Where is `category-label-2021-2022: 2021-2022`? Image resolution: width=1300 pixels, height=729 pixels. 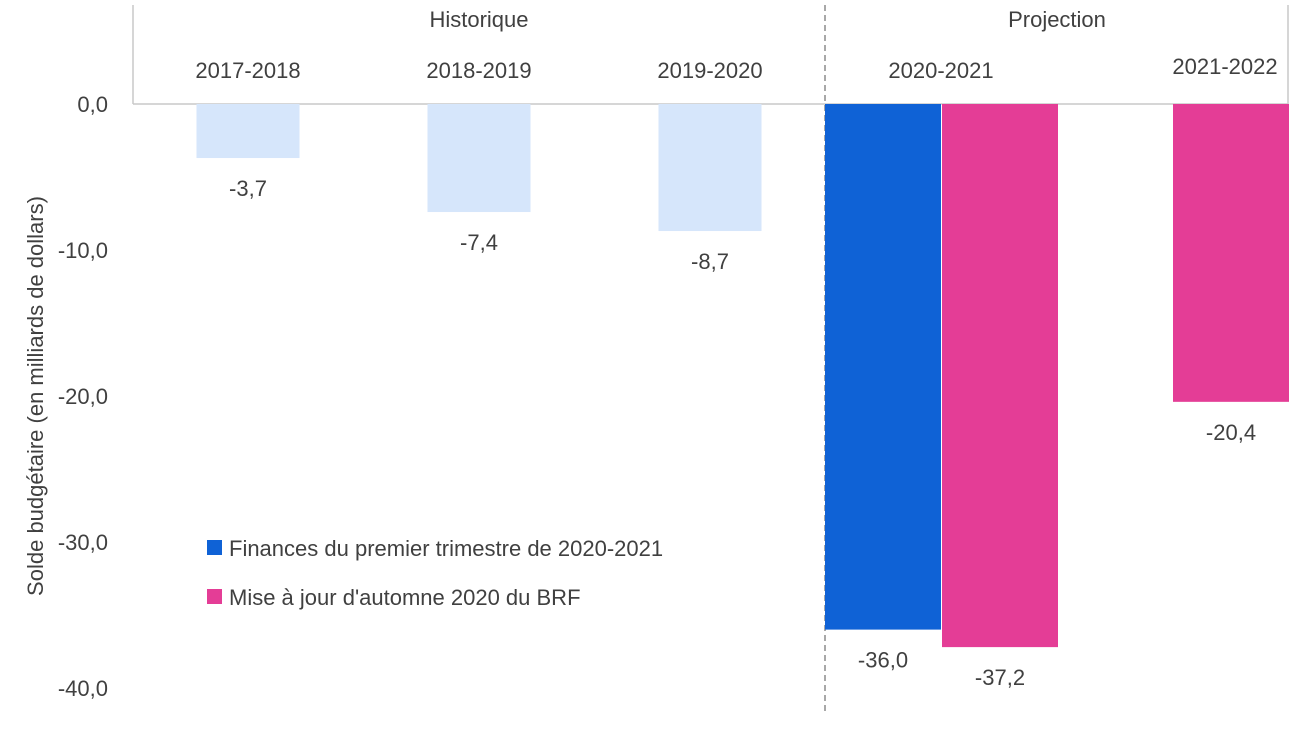 category-label-2021-2022: 2021-2022 is located at coordinates (1224, 66).